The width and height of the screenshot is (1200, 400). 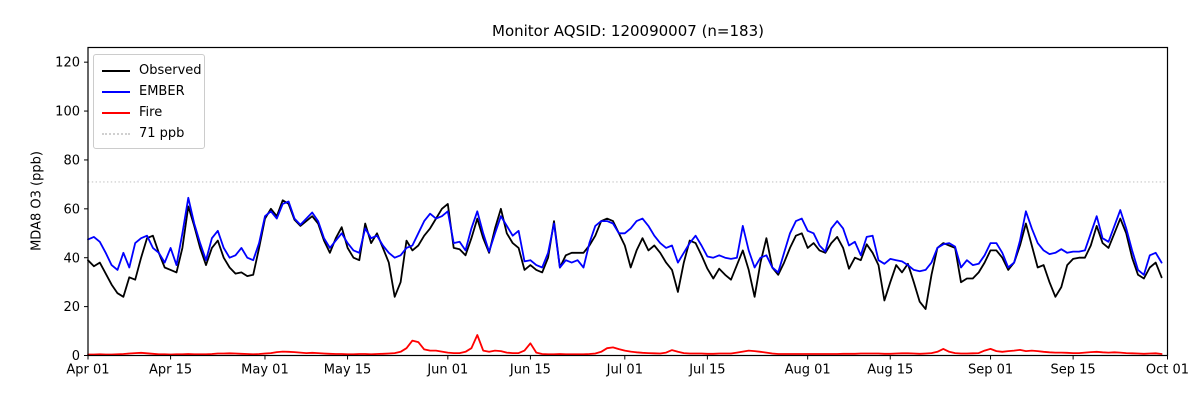 I want to click on x-tick-label: Apr 01, so click(x=87, y=370).